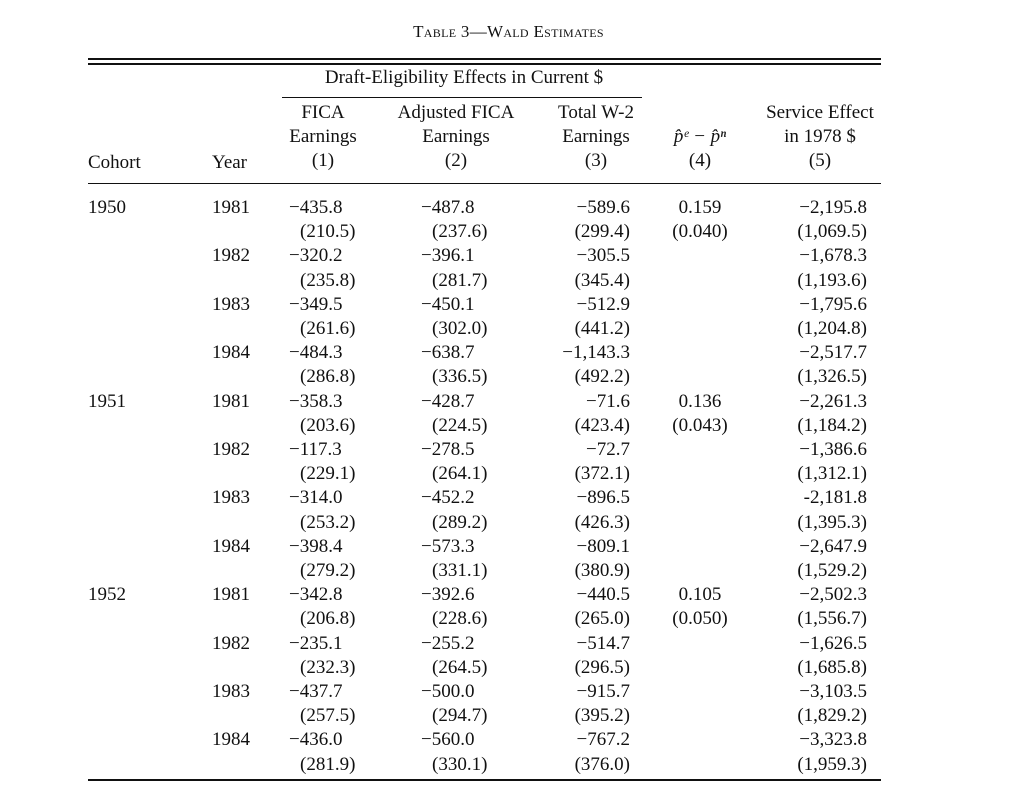 The image size is (1017, 796). What do you see at coordinates (315, 449) in the screenshot?
I see `fica-estimate: −117.3` at bounding box center [315, 449].